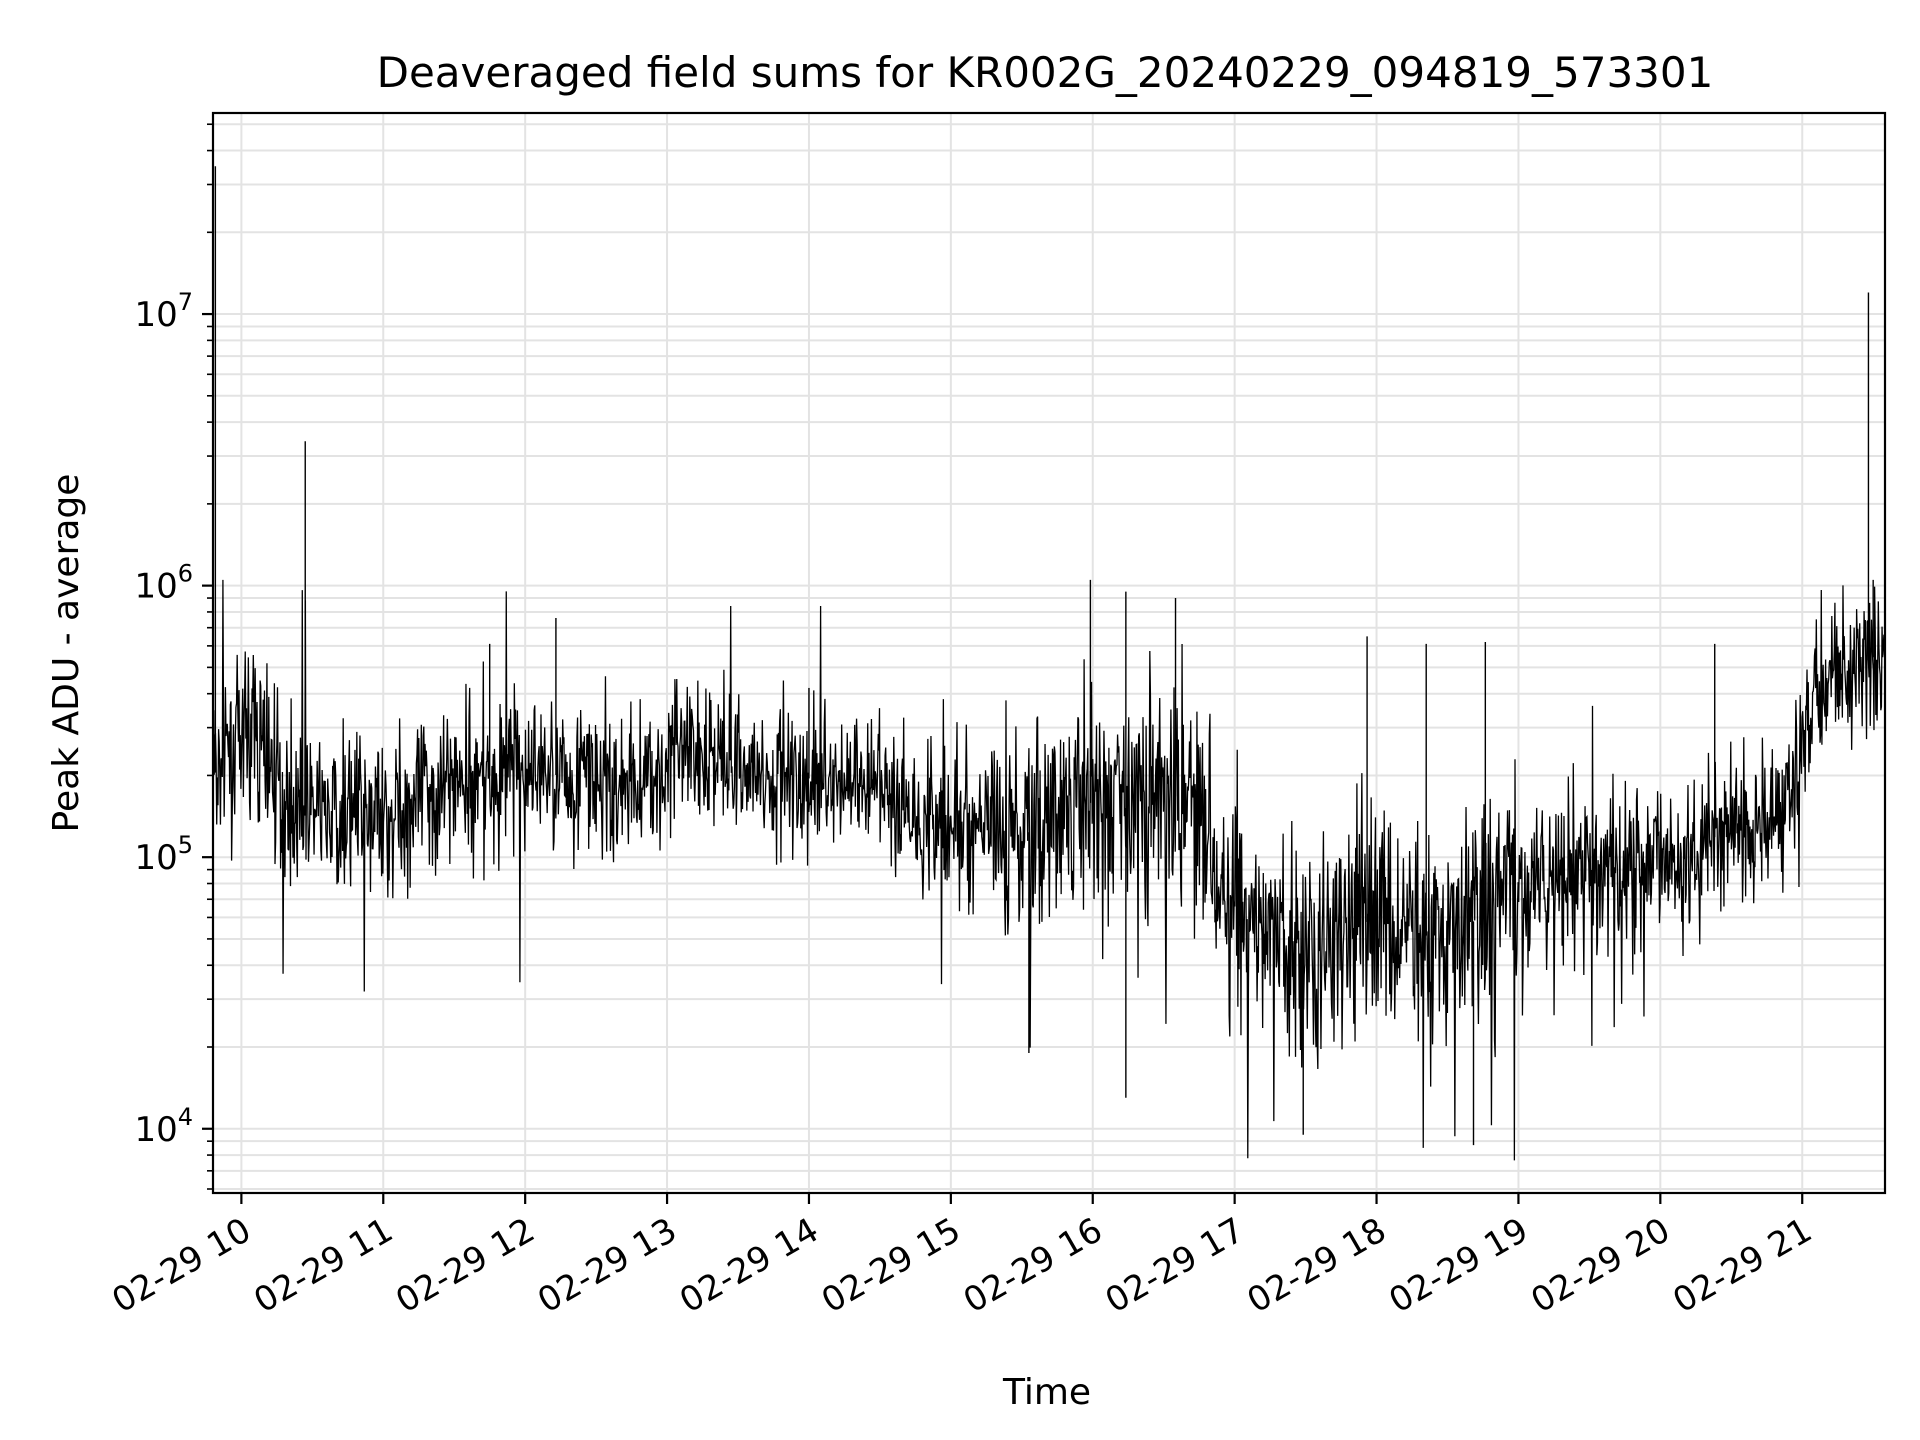  What do you see at coordinates (1046, 1392) in the screenshot?
I see `x-axis-label: Time` at bounding box center [1046, 1392].